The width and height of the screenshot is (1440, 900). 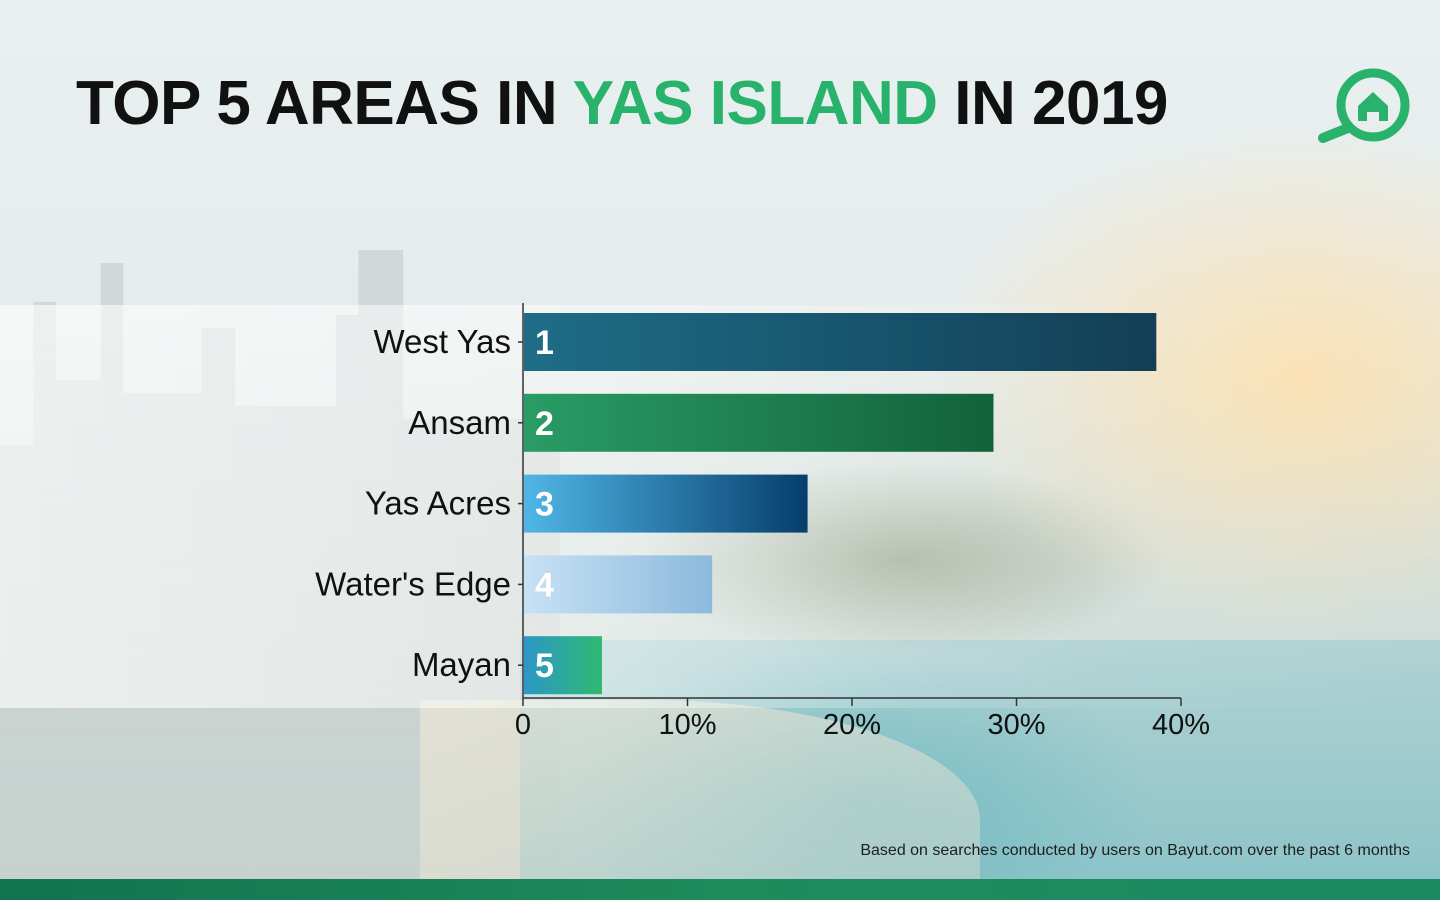 What do you see at coordinates (544, 424) in the screenshot?
I see `bar-rank-label: 2` at bounding box center [544, 424].